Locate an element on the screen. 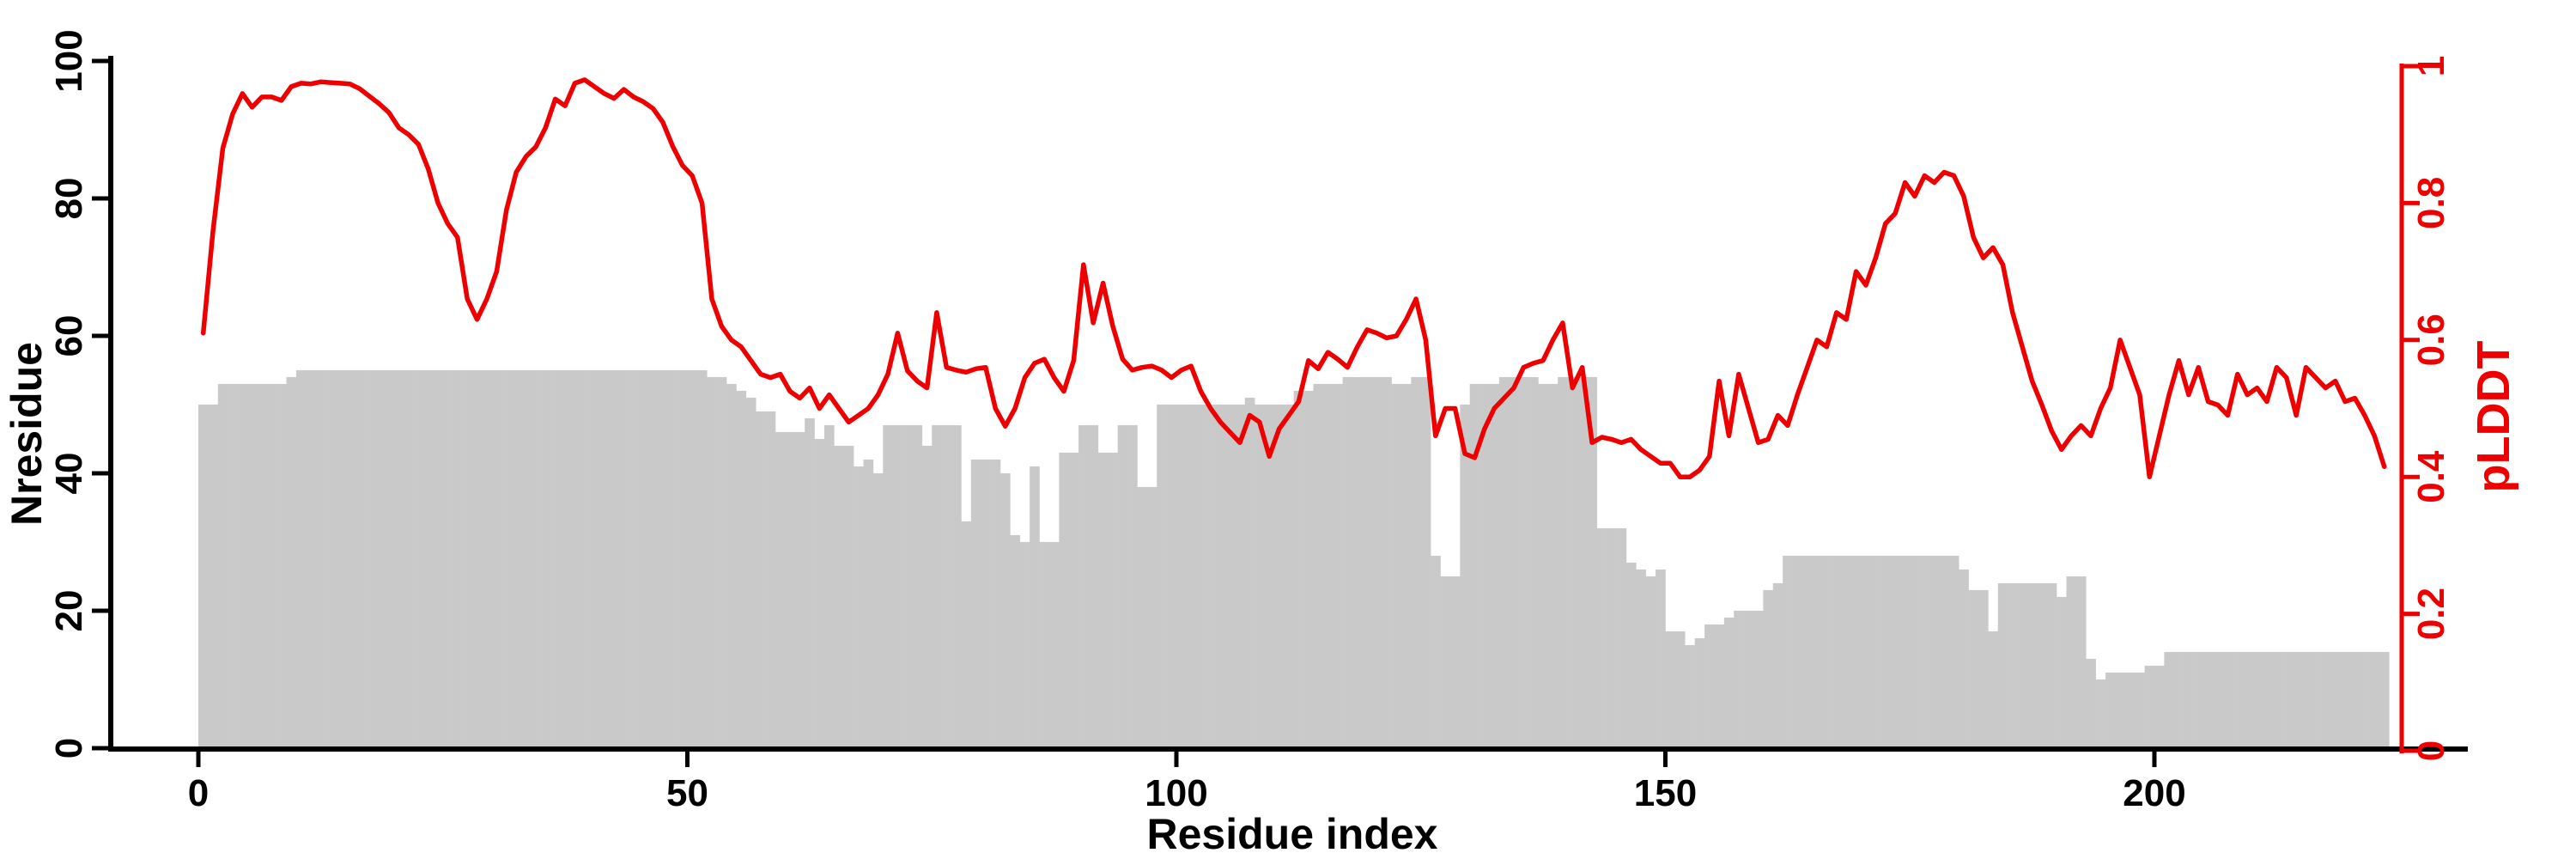 This screenshot has height=859, width=2576. x-tick-label: 0 is located at coordinates (198, 793).